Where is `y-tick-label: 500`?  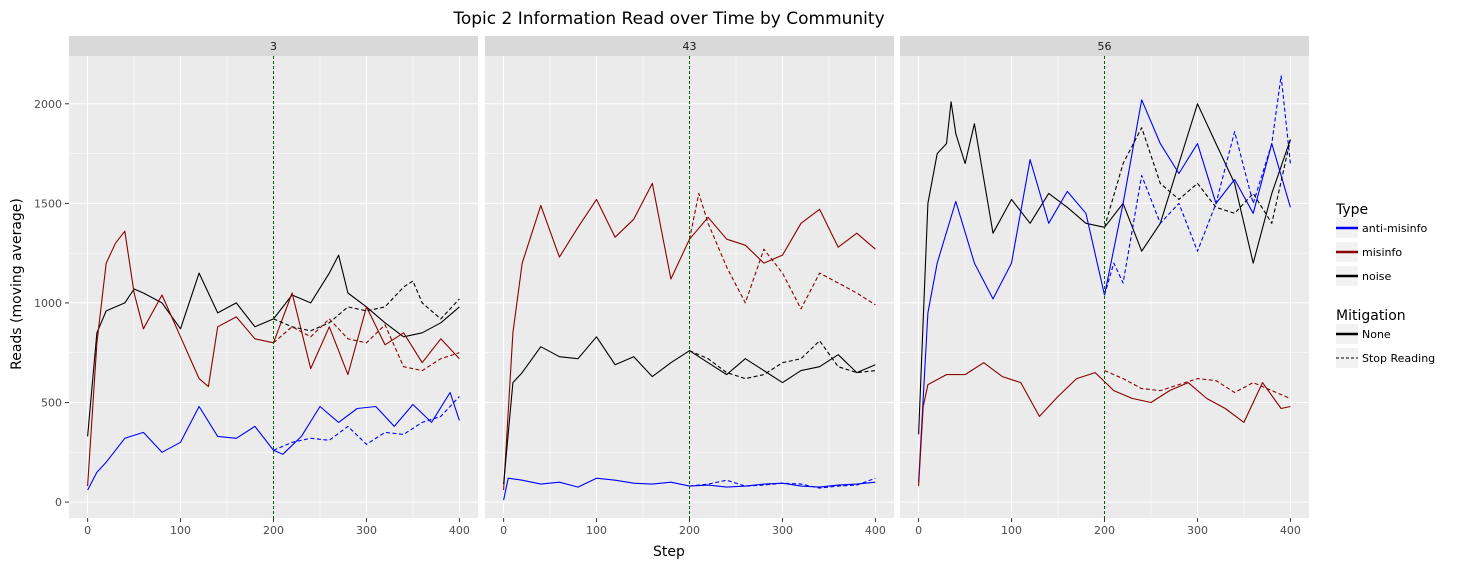 y-tick-label: 500 is located at coordinates (51, 403).